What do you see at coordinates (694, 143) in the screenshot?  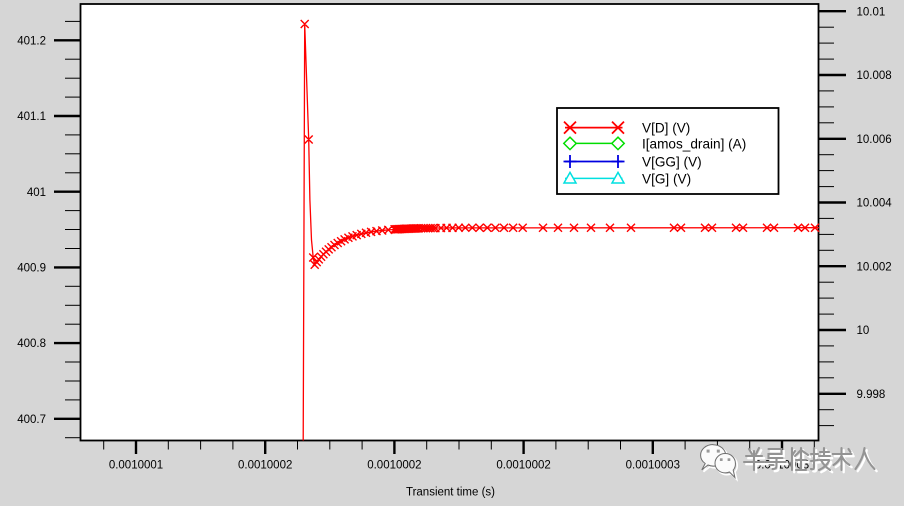 I see `svg-text: I[amos_drain] (A)` at bounding box center [694, 143].